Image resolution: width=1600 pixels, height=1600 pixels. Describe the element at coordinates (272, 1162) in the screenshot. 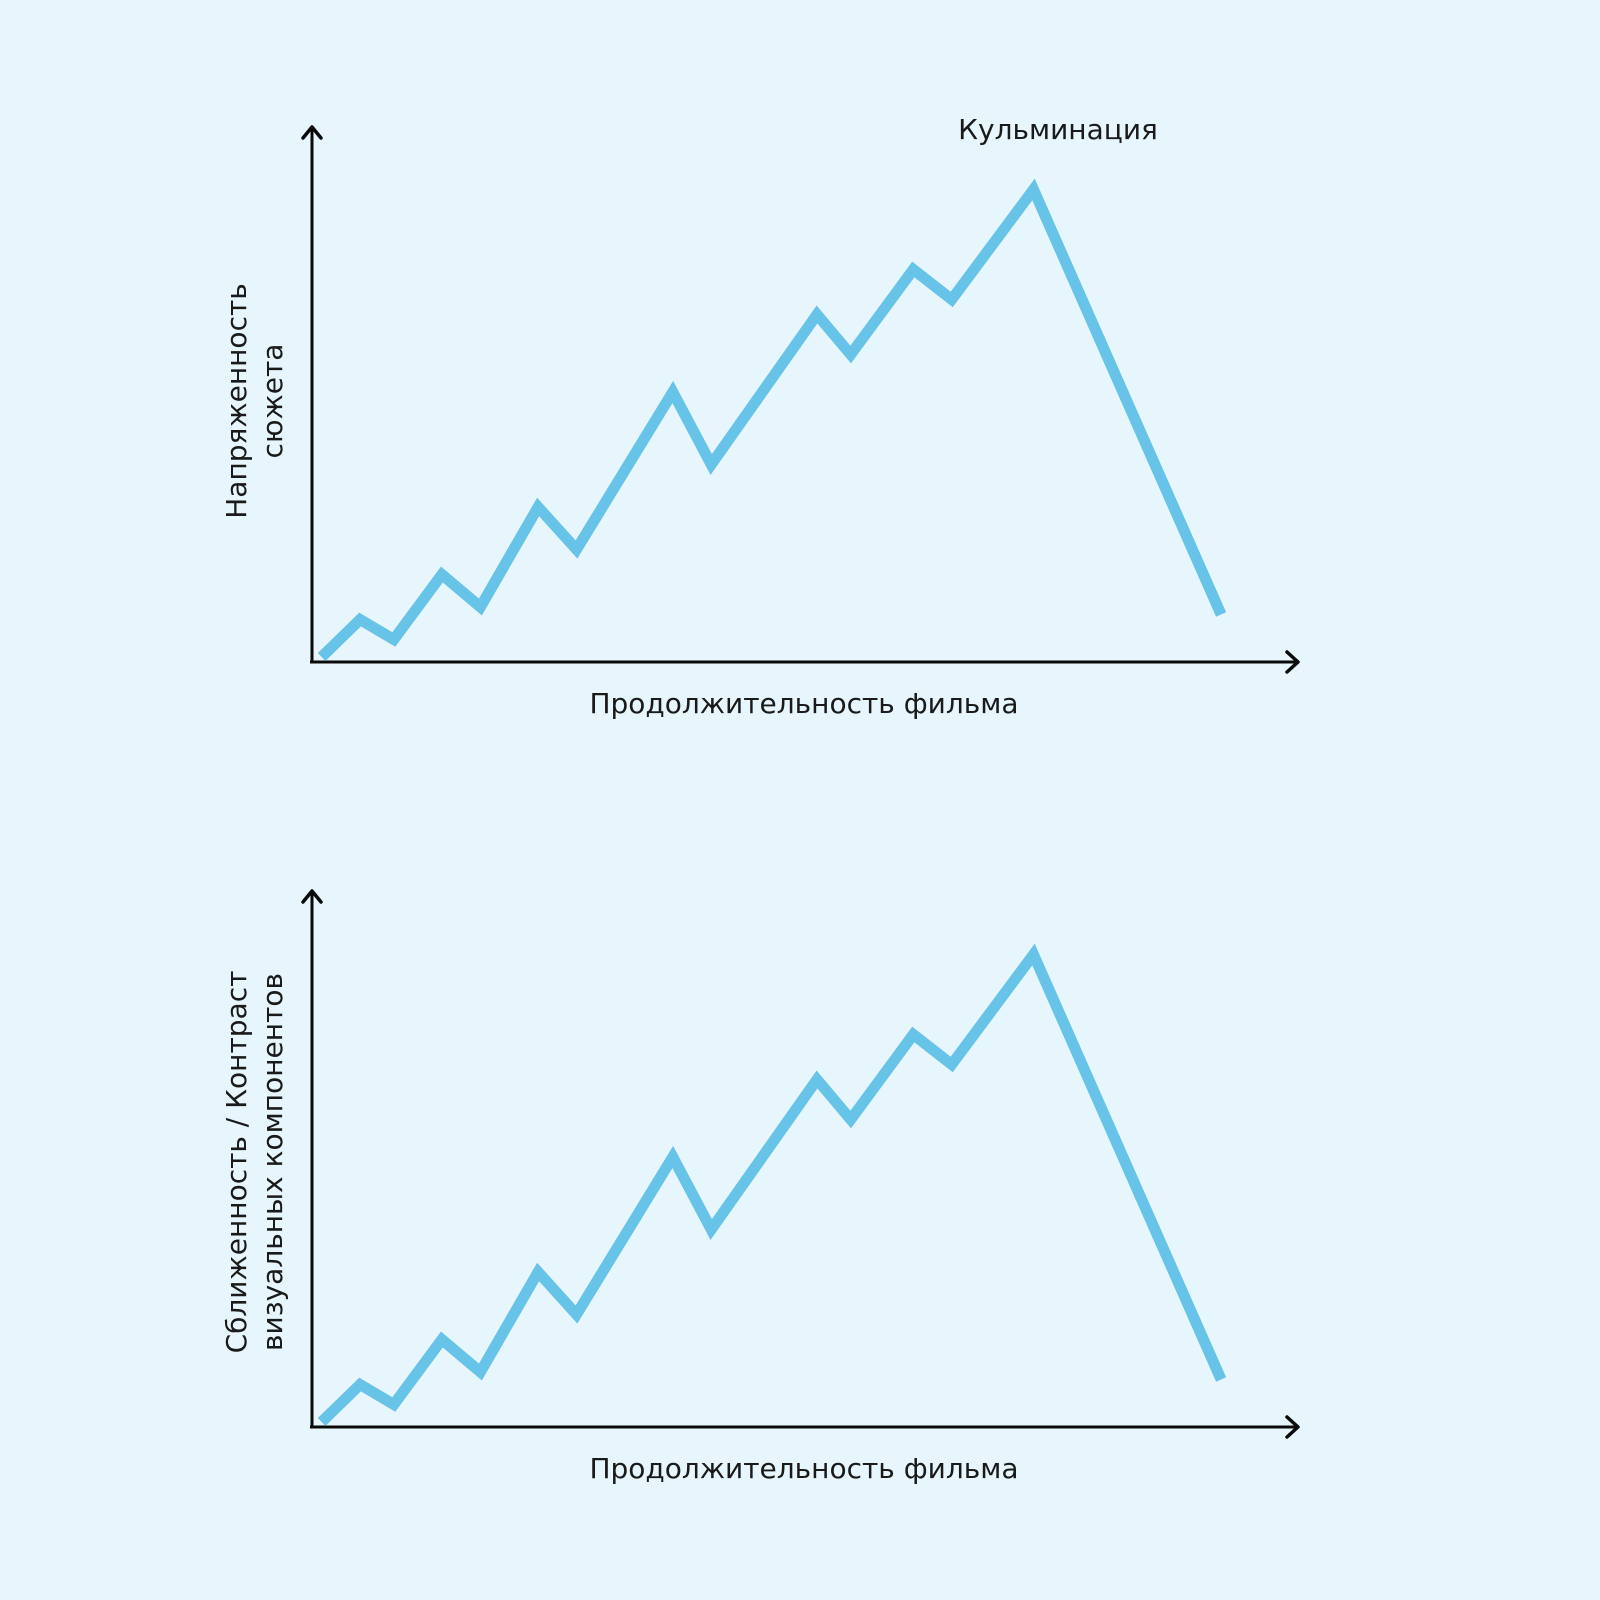

I see `y-axis-label-line-2: визуальных компонентов` at that location.